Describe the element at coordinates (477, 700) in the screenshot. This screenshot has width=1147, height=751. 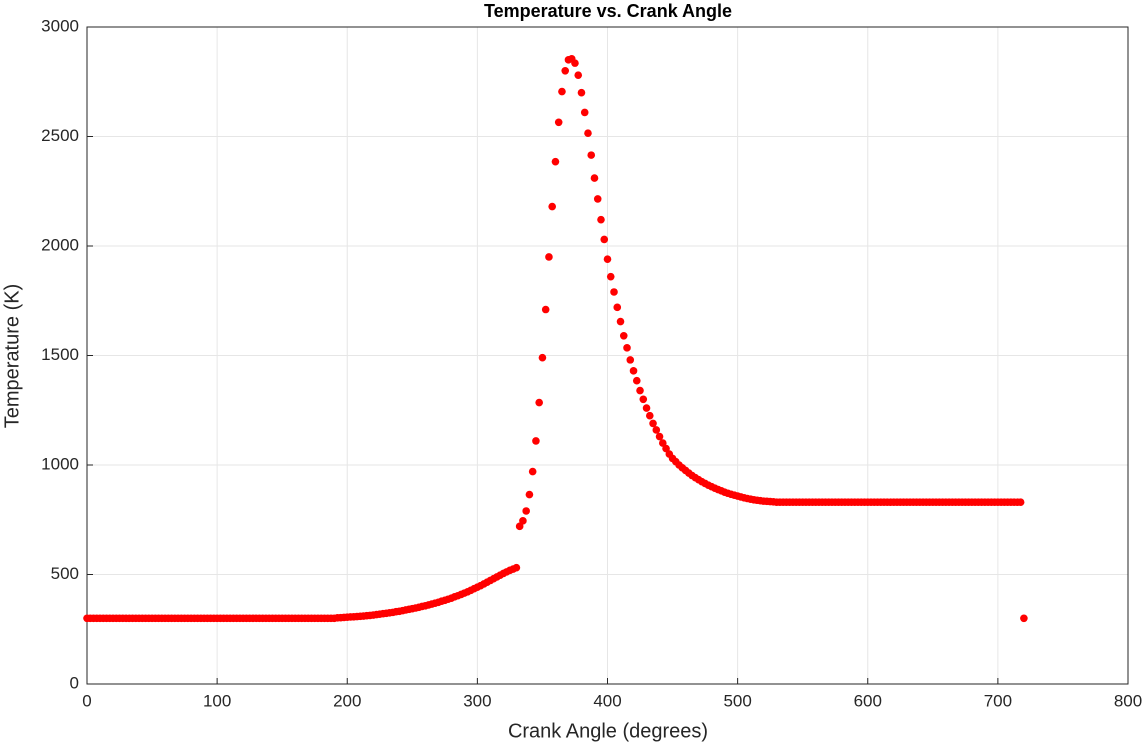
I see `x-tick-label: 300` at that location.